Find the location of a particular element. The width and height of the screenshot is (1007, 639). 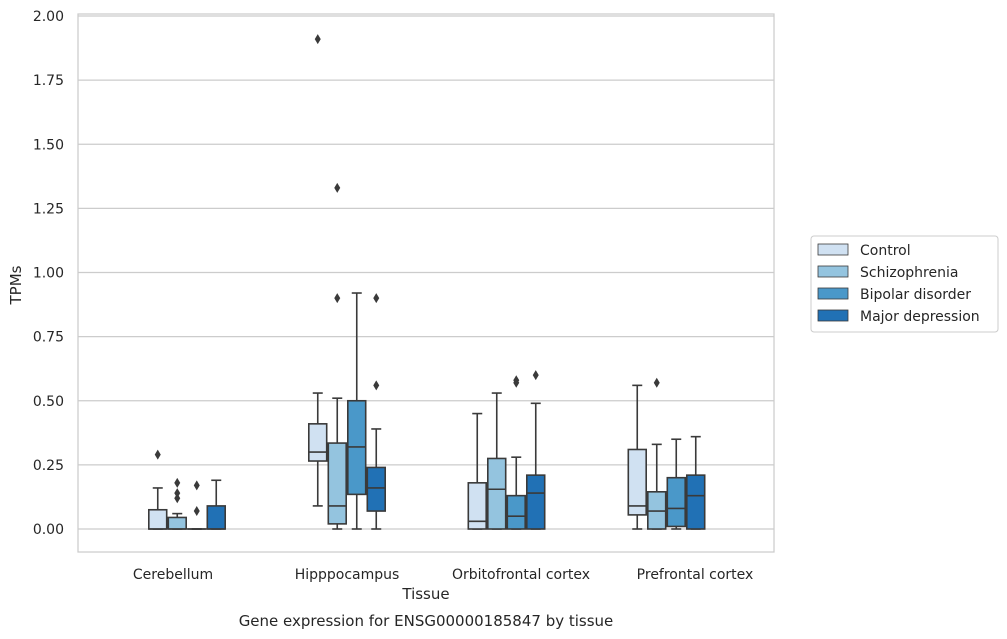

y-tick-label: 0.25 is located at coordinates (48, 466).